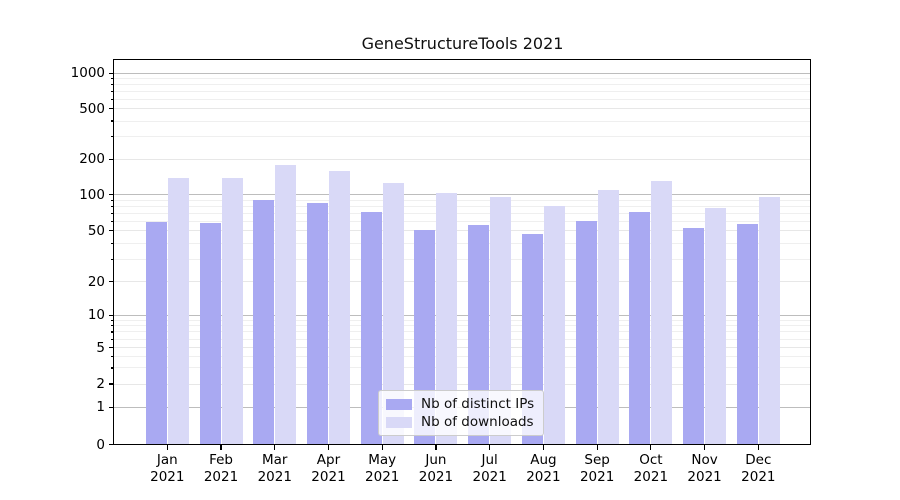 The height and width of the screenshot is (500, 900). I want to click on bar-distinct-ips-dec, so click(747, 334).